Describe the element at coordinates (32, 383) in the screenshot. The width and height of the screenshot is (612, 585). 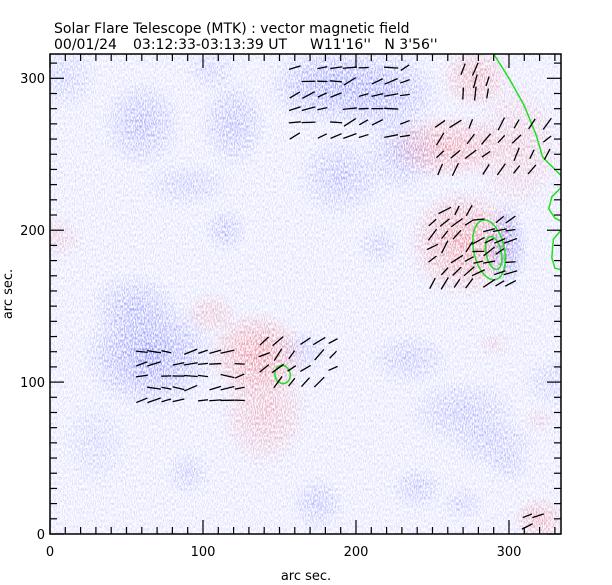
I see `y-tick-label: 100` at that location.